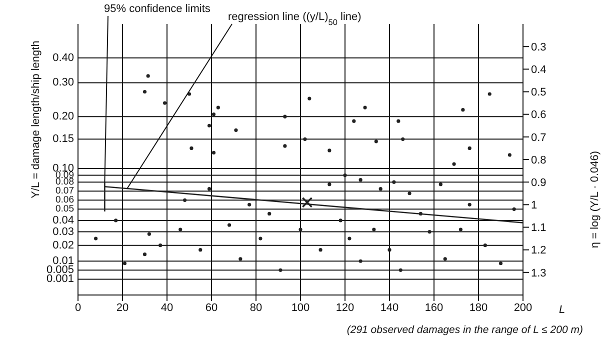  What do you see at coordinates (65, 200) in the screenshot?
I see `annotation: 0.06` at bounding box center [65, 200].